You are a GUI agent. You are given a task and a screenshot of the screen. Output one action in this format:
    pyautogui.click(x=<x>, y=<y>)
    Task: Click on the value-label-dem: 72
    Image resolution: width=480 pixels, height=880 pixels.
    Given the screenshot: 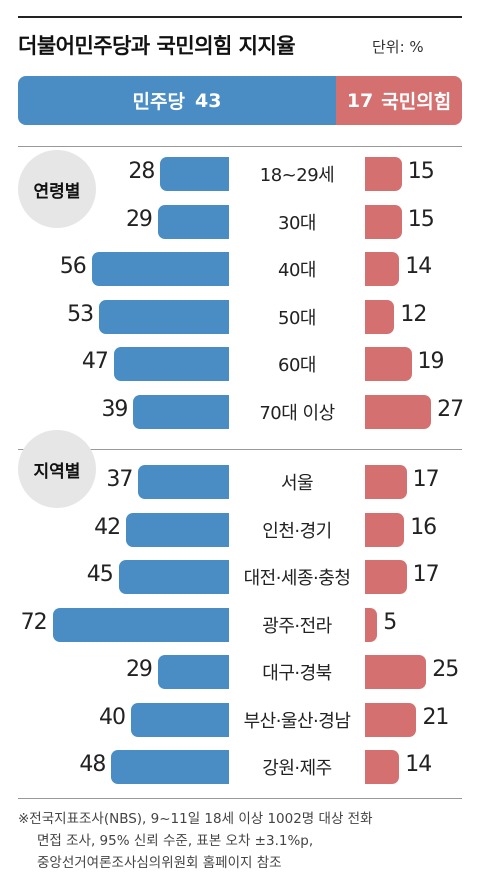 What is the action you would take?
    pyautogui.click(x=34, y=622)
    